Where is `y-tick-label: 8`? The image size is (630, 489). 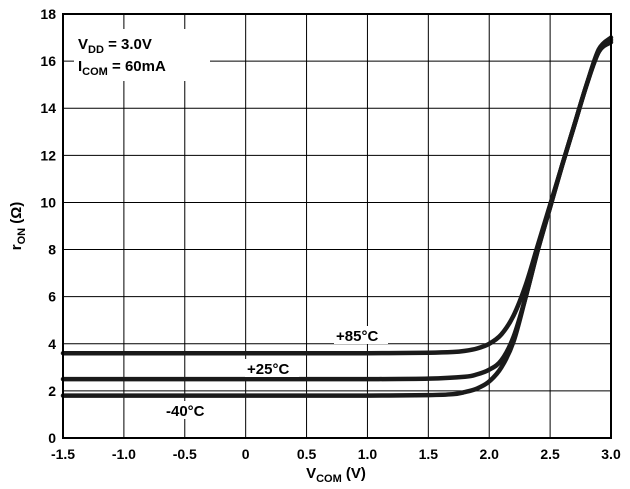
y-tick-label: 8 is located at coordinates (52, 250).